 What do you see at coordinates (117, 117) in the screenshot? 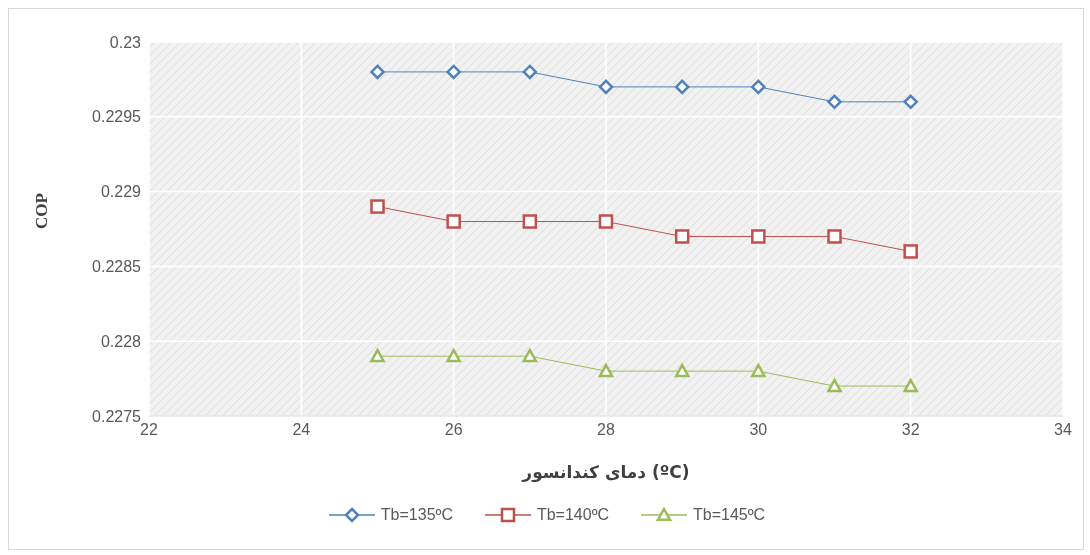
I see `y-tick-label: 0.2295` at bounding box center [117, 117].